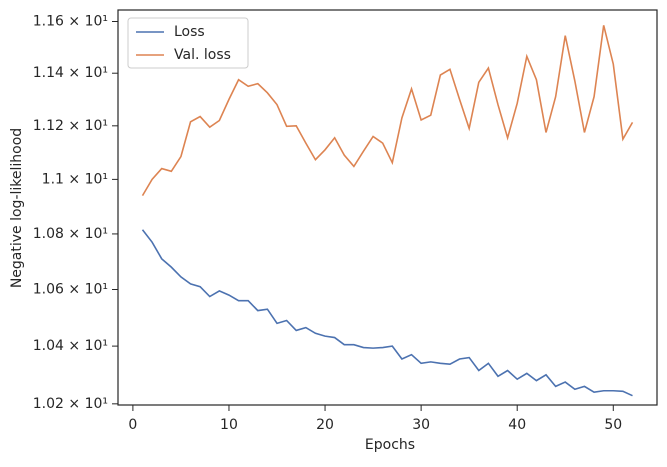 The width and height of the screenshot is (667, 467). Describe the element at coordinates (132, 425) in the screenshot. I see `x-tick-label: 0` at that location.